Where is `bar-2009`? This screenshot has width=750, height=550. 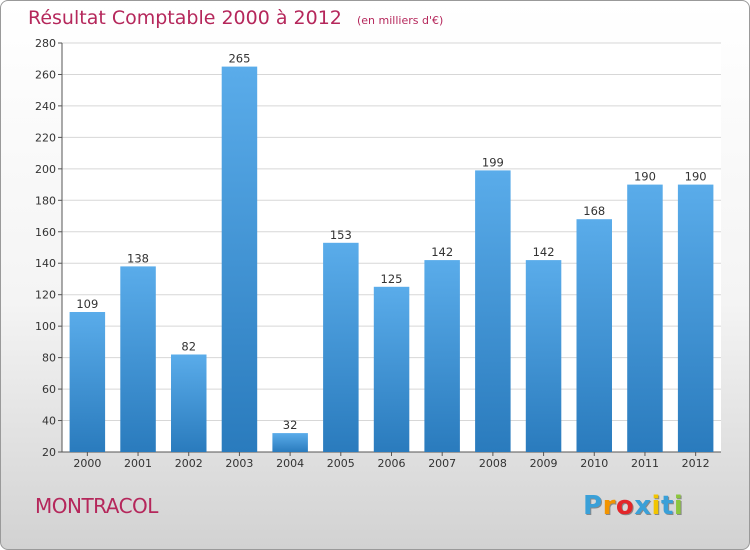 bar-2009 is located at coordinates (543, 356).